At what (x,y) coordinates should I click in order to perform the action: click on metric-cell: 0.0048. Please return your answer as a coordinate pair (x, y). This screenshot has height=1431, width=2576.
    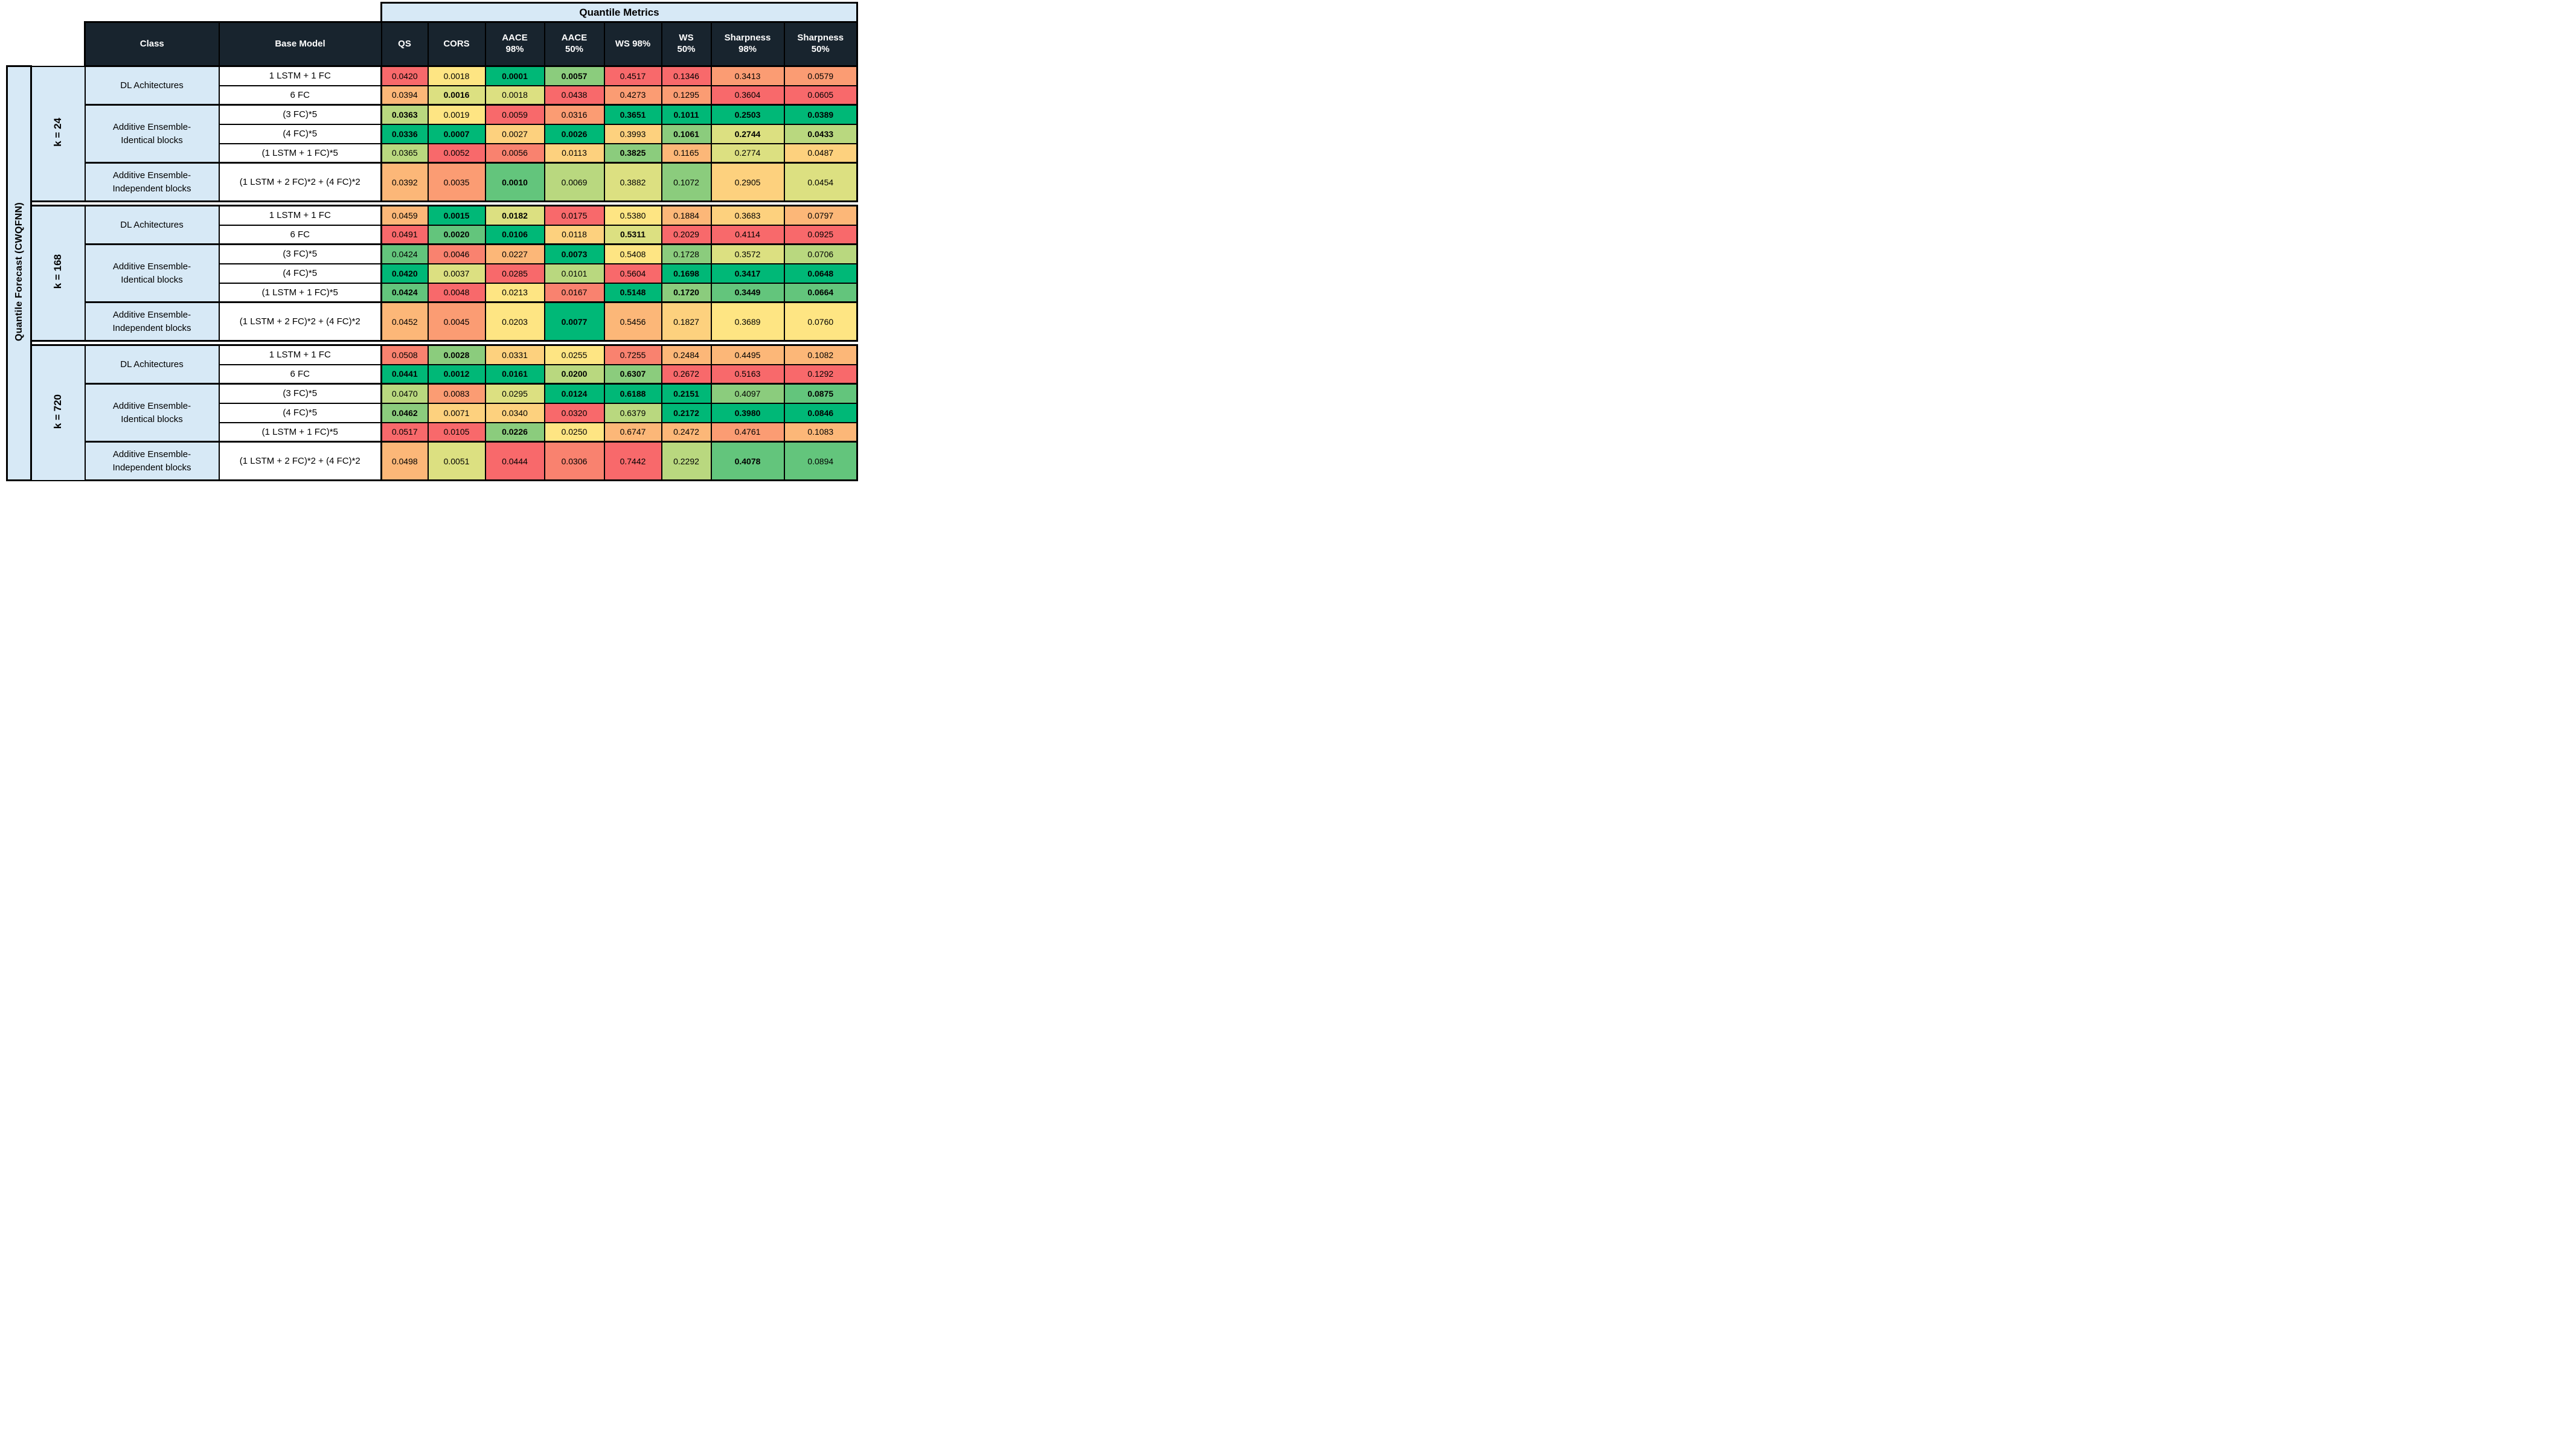
    Looking at the image, I should click on (456, 292).